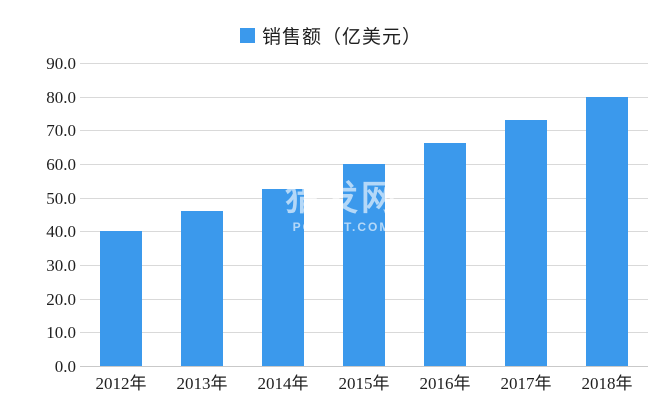 The image size is (662, 408). What do you see at coordinates (445, 254) in the screenshot?
I see `bar-2016年` at bounding box center [445, 254].